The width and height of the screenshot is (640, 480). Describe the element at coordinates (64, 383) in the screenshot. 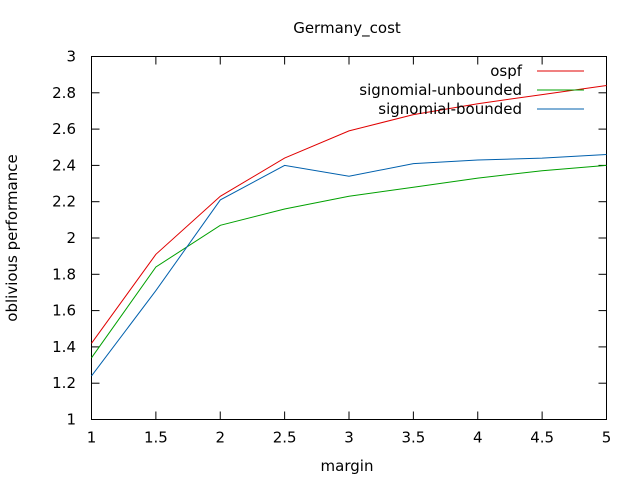

I see `y-tick-label: 1.2` at that location.